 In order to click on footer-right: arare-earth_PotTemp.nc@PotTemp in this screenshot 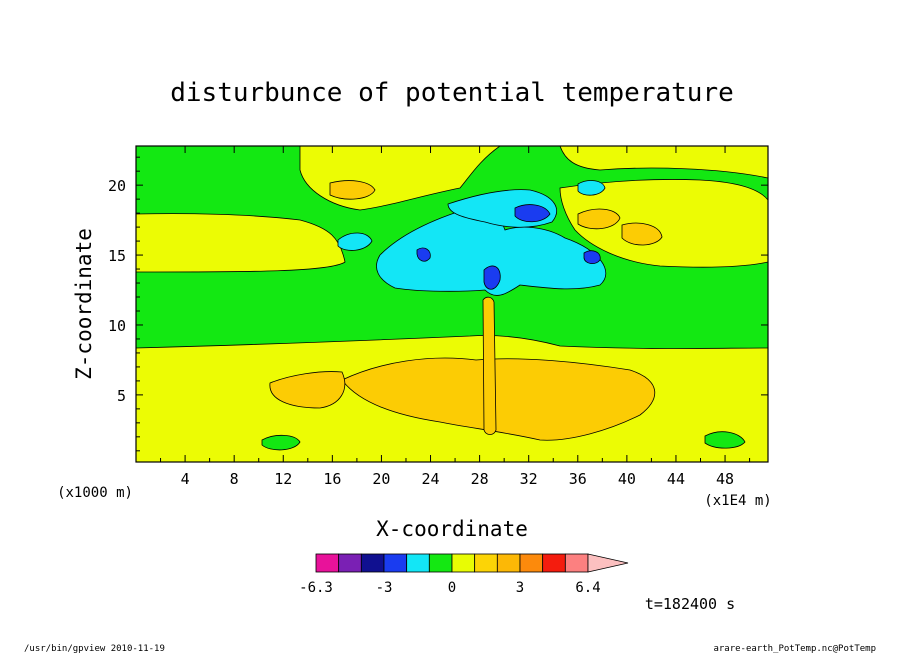, I will do `click(794, 649)`.